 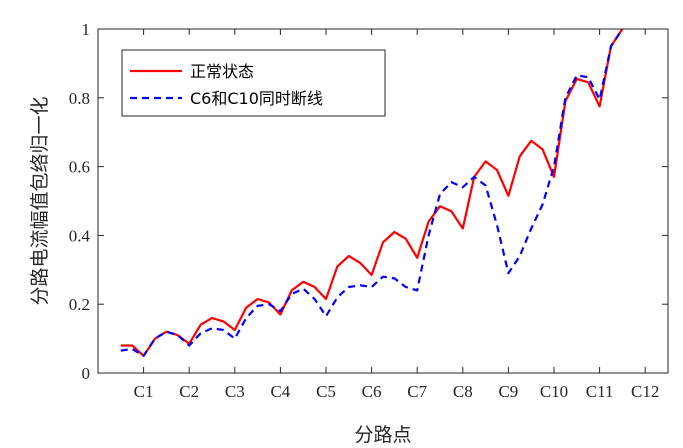 I want to click on y-axis-label: 分路电流幅值包络归一化, so click(x=40, y=200).